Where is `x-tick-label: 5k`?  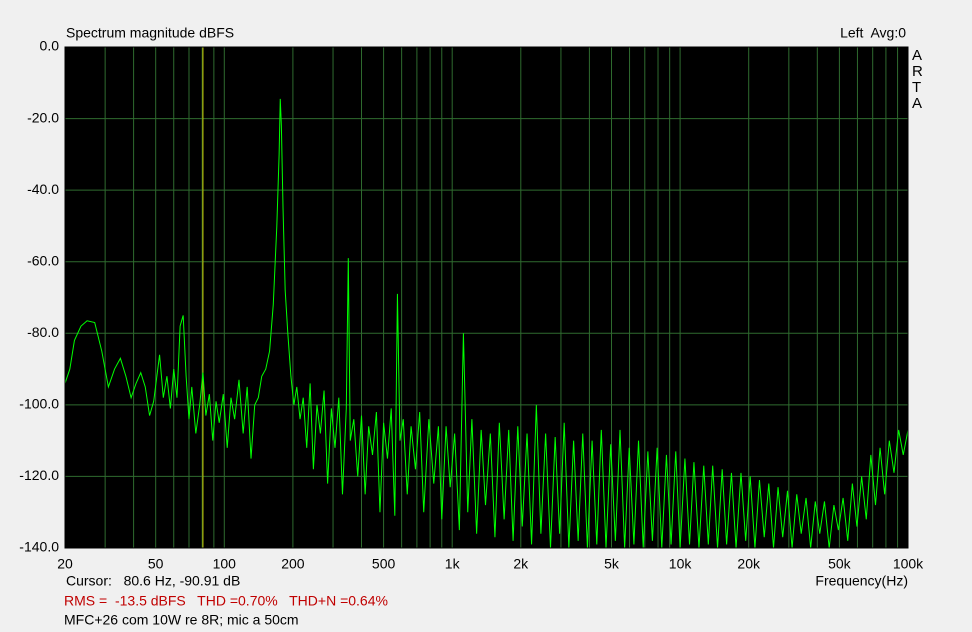 x-tick-label: 5k is located at coordinates (612, 564).